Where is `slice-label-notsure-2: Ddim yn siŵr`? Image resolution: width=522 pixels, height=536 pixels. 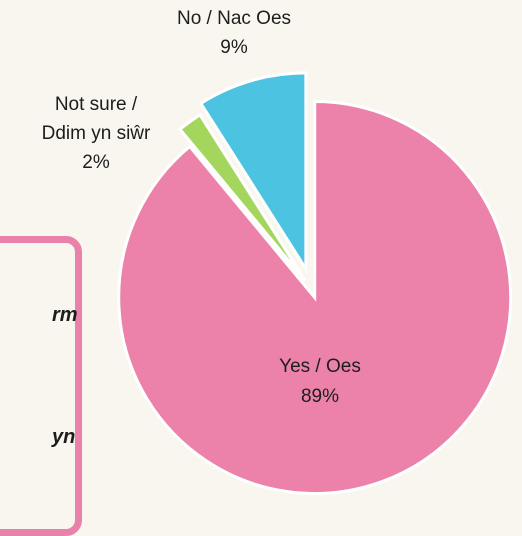
slice-label-notsure-2: Ddim yn siŵr is located at coordinates (96, 133).